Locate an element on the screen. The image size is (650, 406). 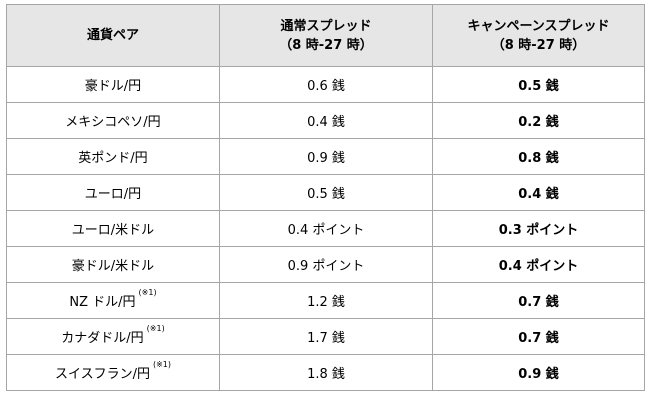
cell-currency-pair: メキシコペソ/円 is located at coordinates (113, 120).